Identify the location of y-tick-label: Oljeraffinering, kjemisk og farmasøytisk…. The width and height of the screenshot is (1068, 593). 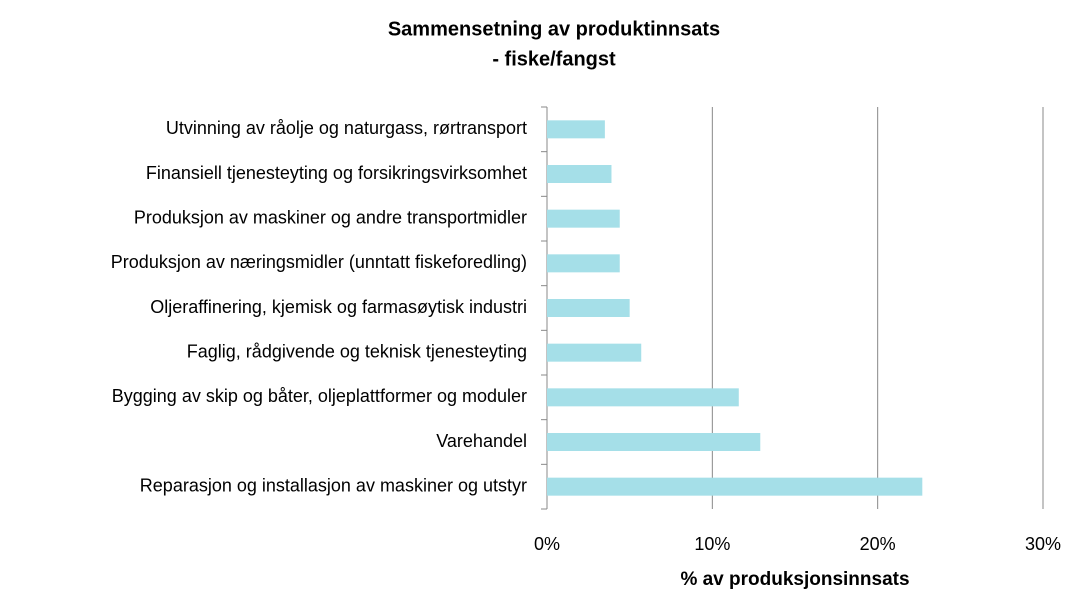
(338, 307).